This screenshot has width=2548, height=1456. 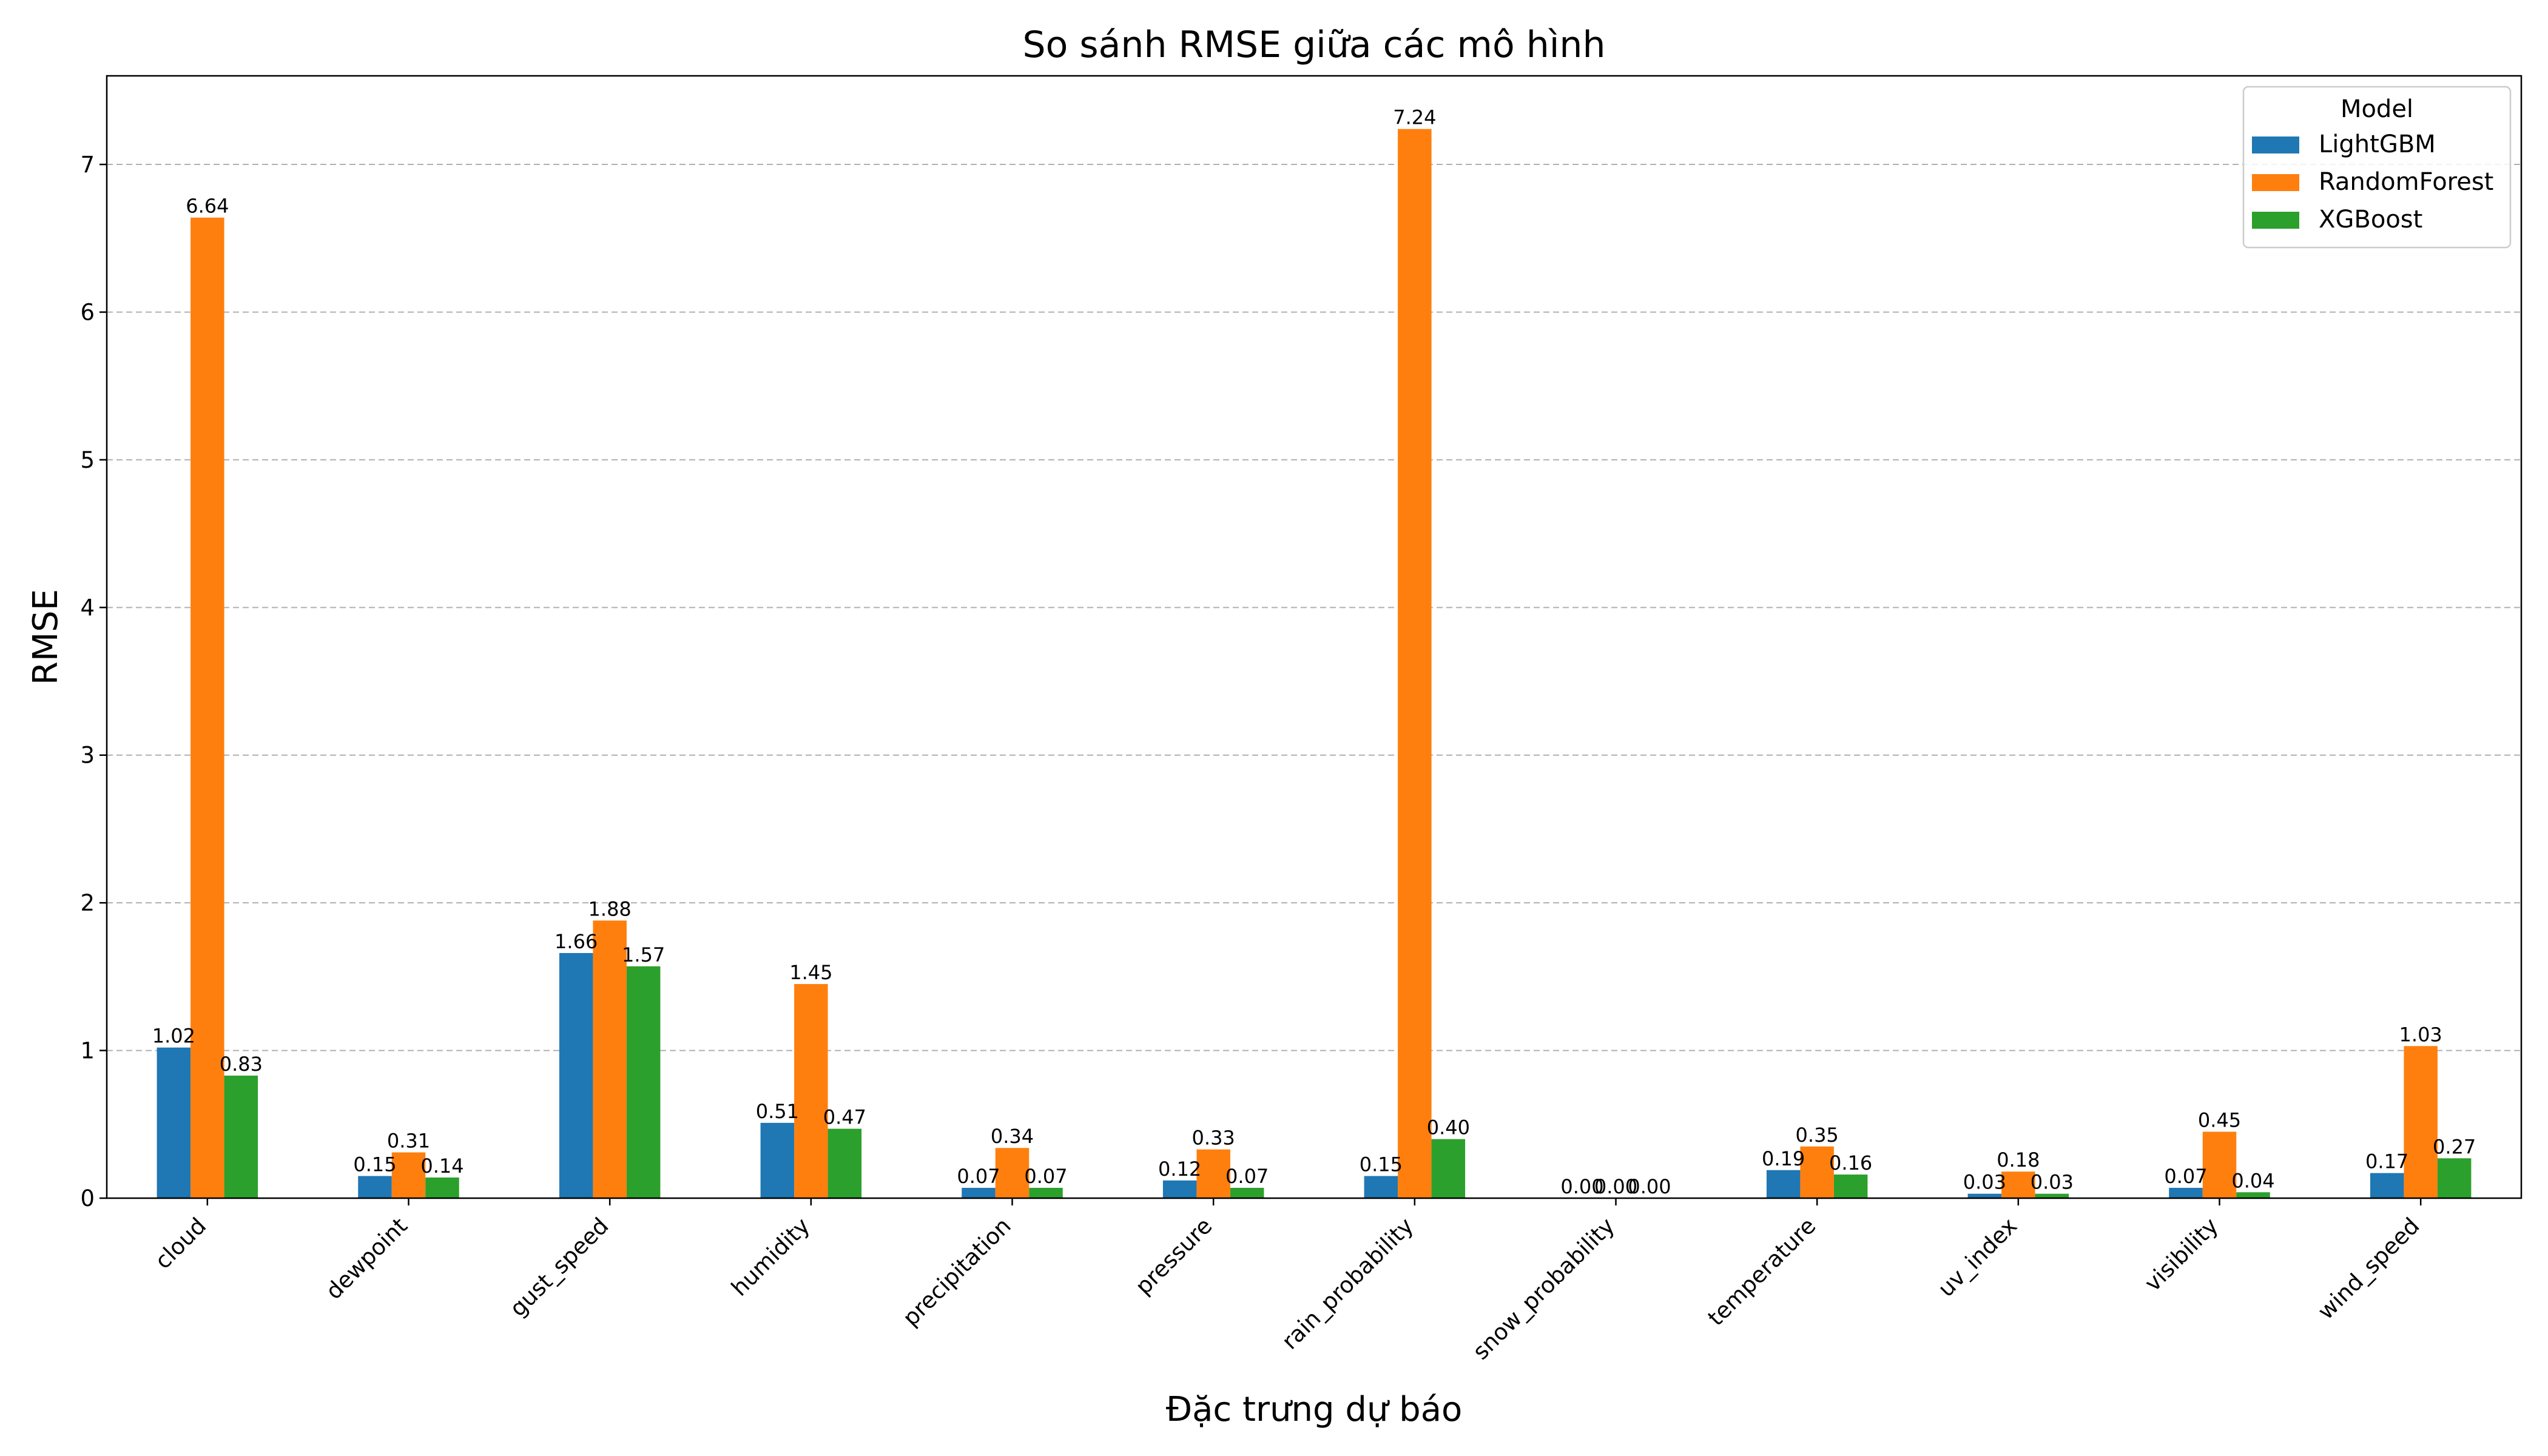 What do you see at coordinates (1850, 1163) in the screenshot?
I see `bar-value-label: 0.16` at bounding box center [1850, 1163].